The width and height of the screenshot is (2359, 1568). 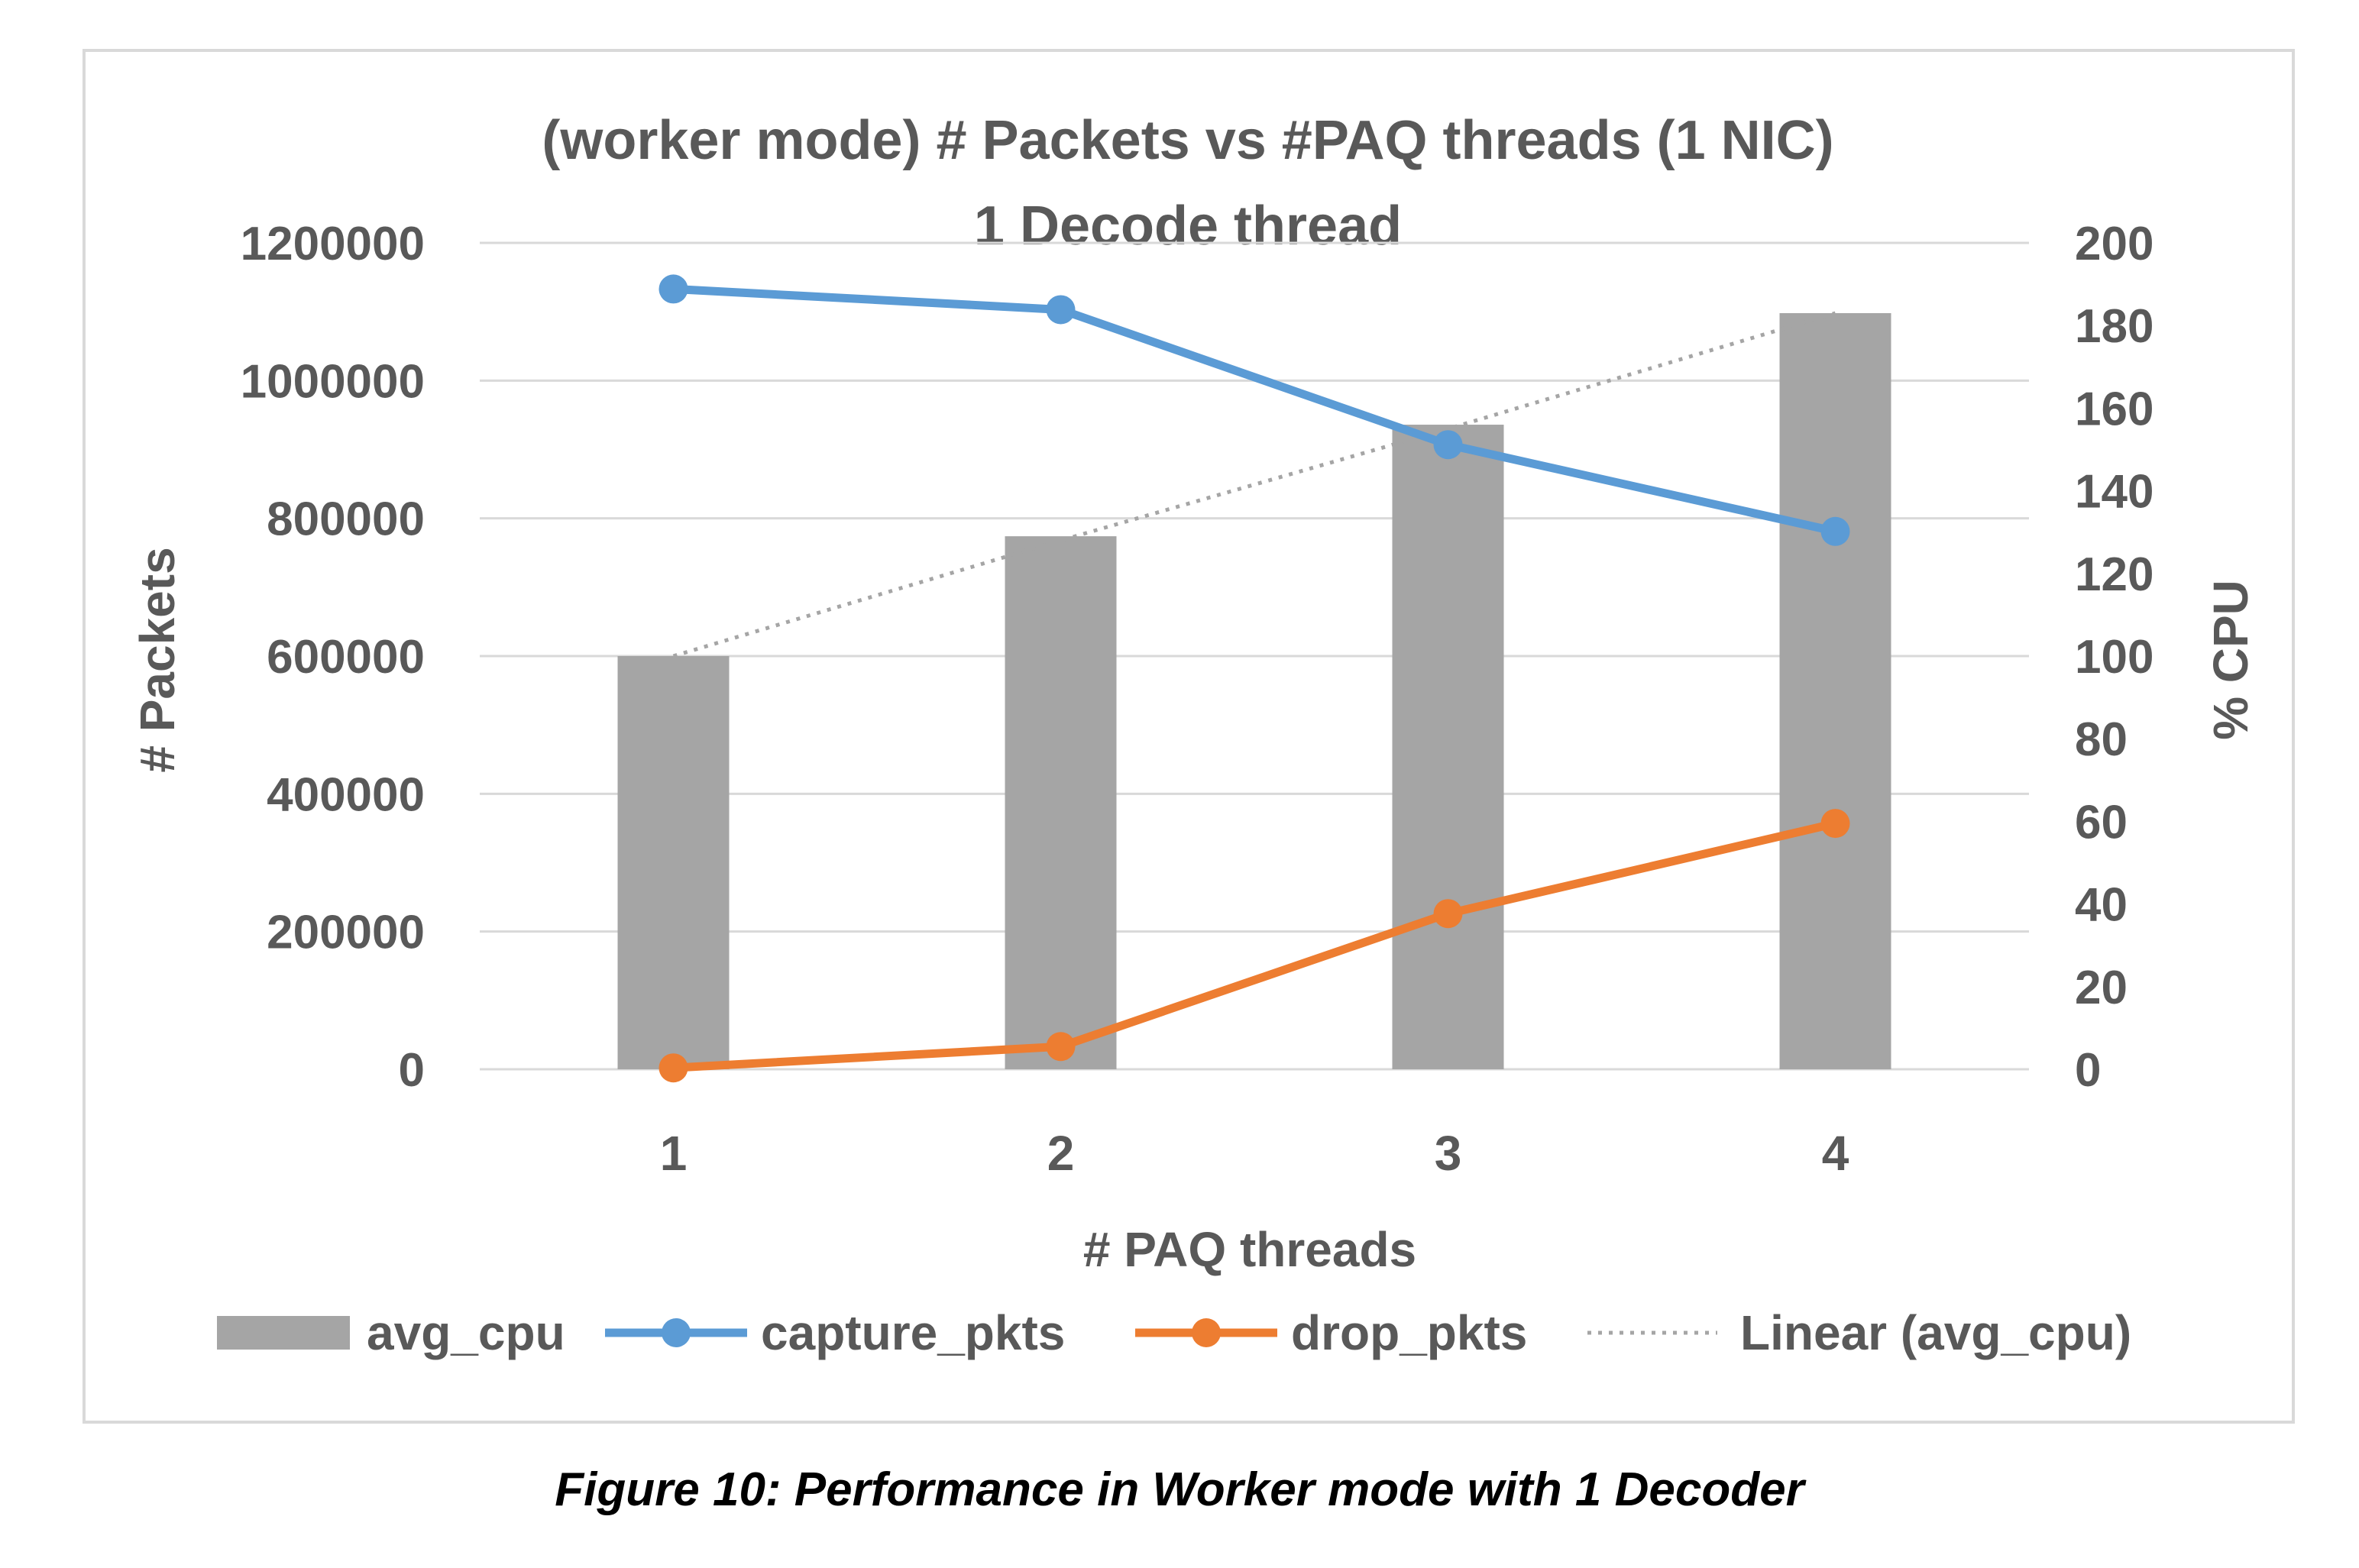 What do you see at coordinates (1254, 1153) in the screenshot?
I see `x-axis-ticks: 1 2 3 4` at bounding box center [1254, 1153].